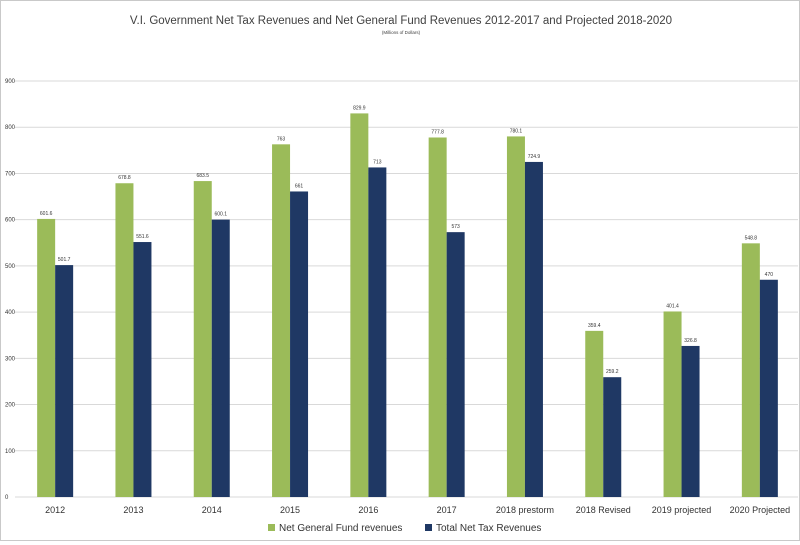  Describe the element at coordinates (10, 128) in the screenshot. I see `y-tick-label: 800` at that location.